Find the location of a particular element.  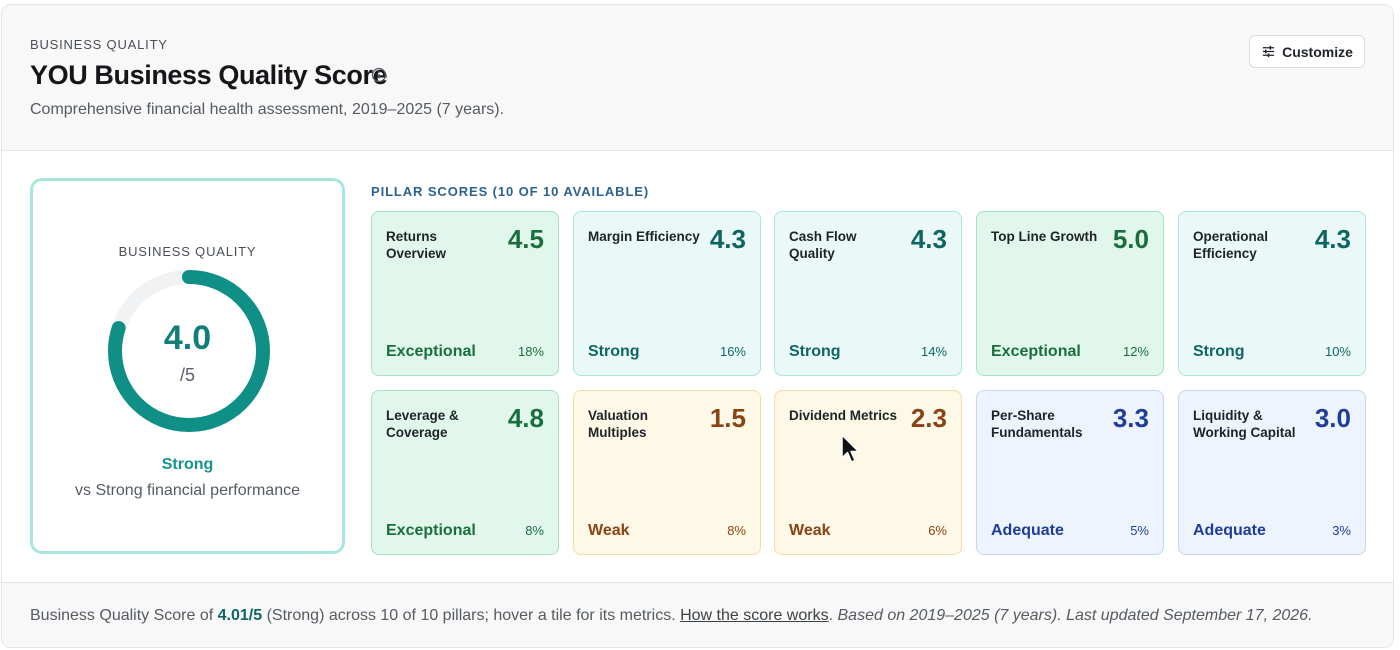

mouse-cursor-icon is located at coordinates (850, 448).